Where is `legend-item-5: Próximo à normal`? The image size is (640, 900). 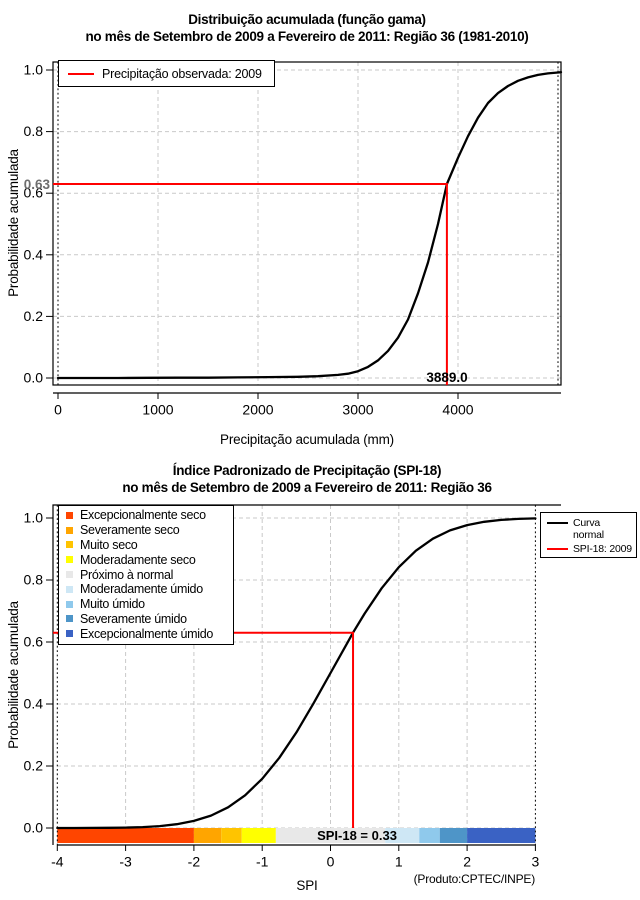 legend-item-5: Próximo à normal is located at coordinates (146, 574).